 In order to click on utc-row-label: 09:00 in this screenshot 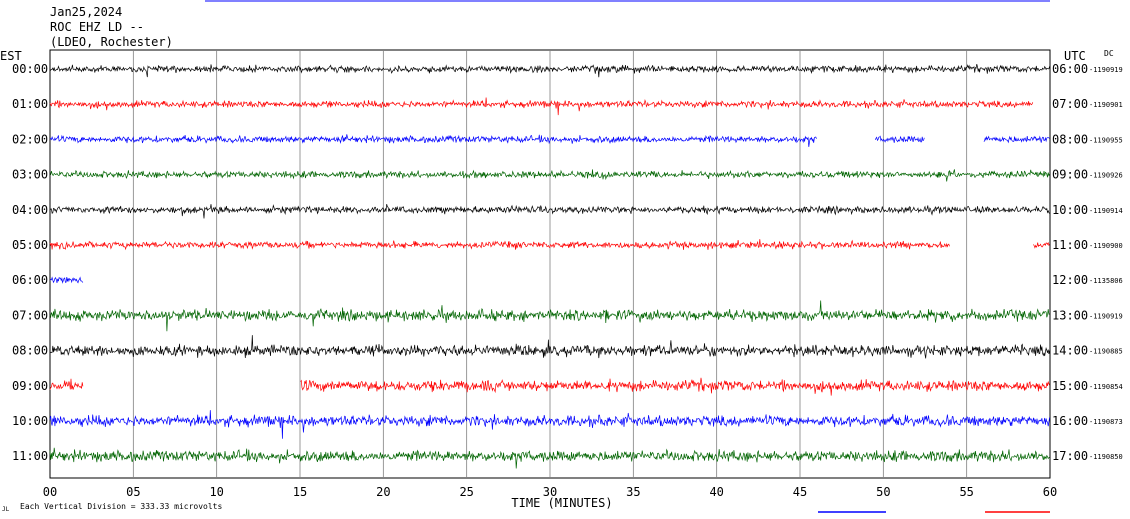, I will do `click(1070, 175)`.